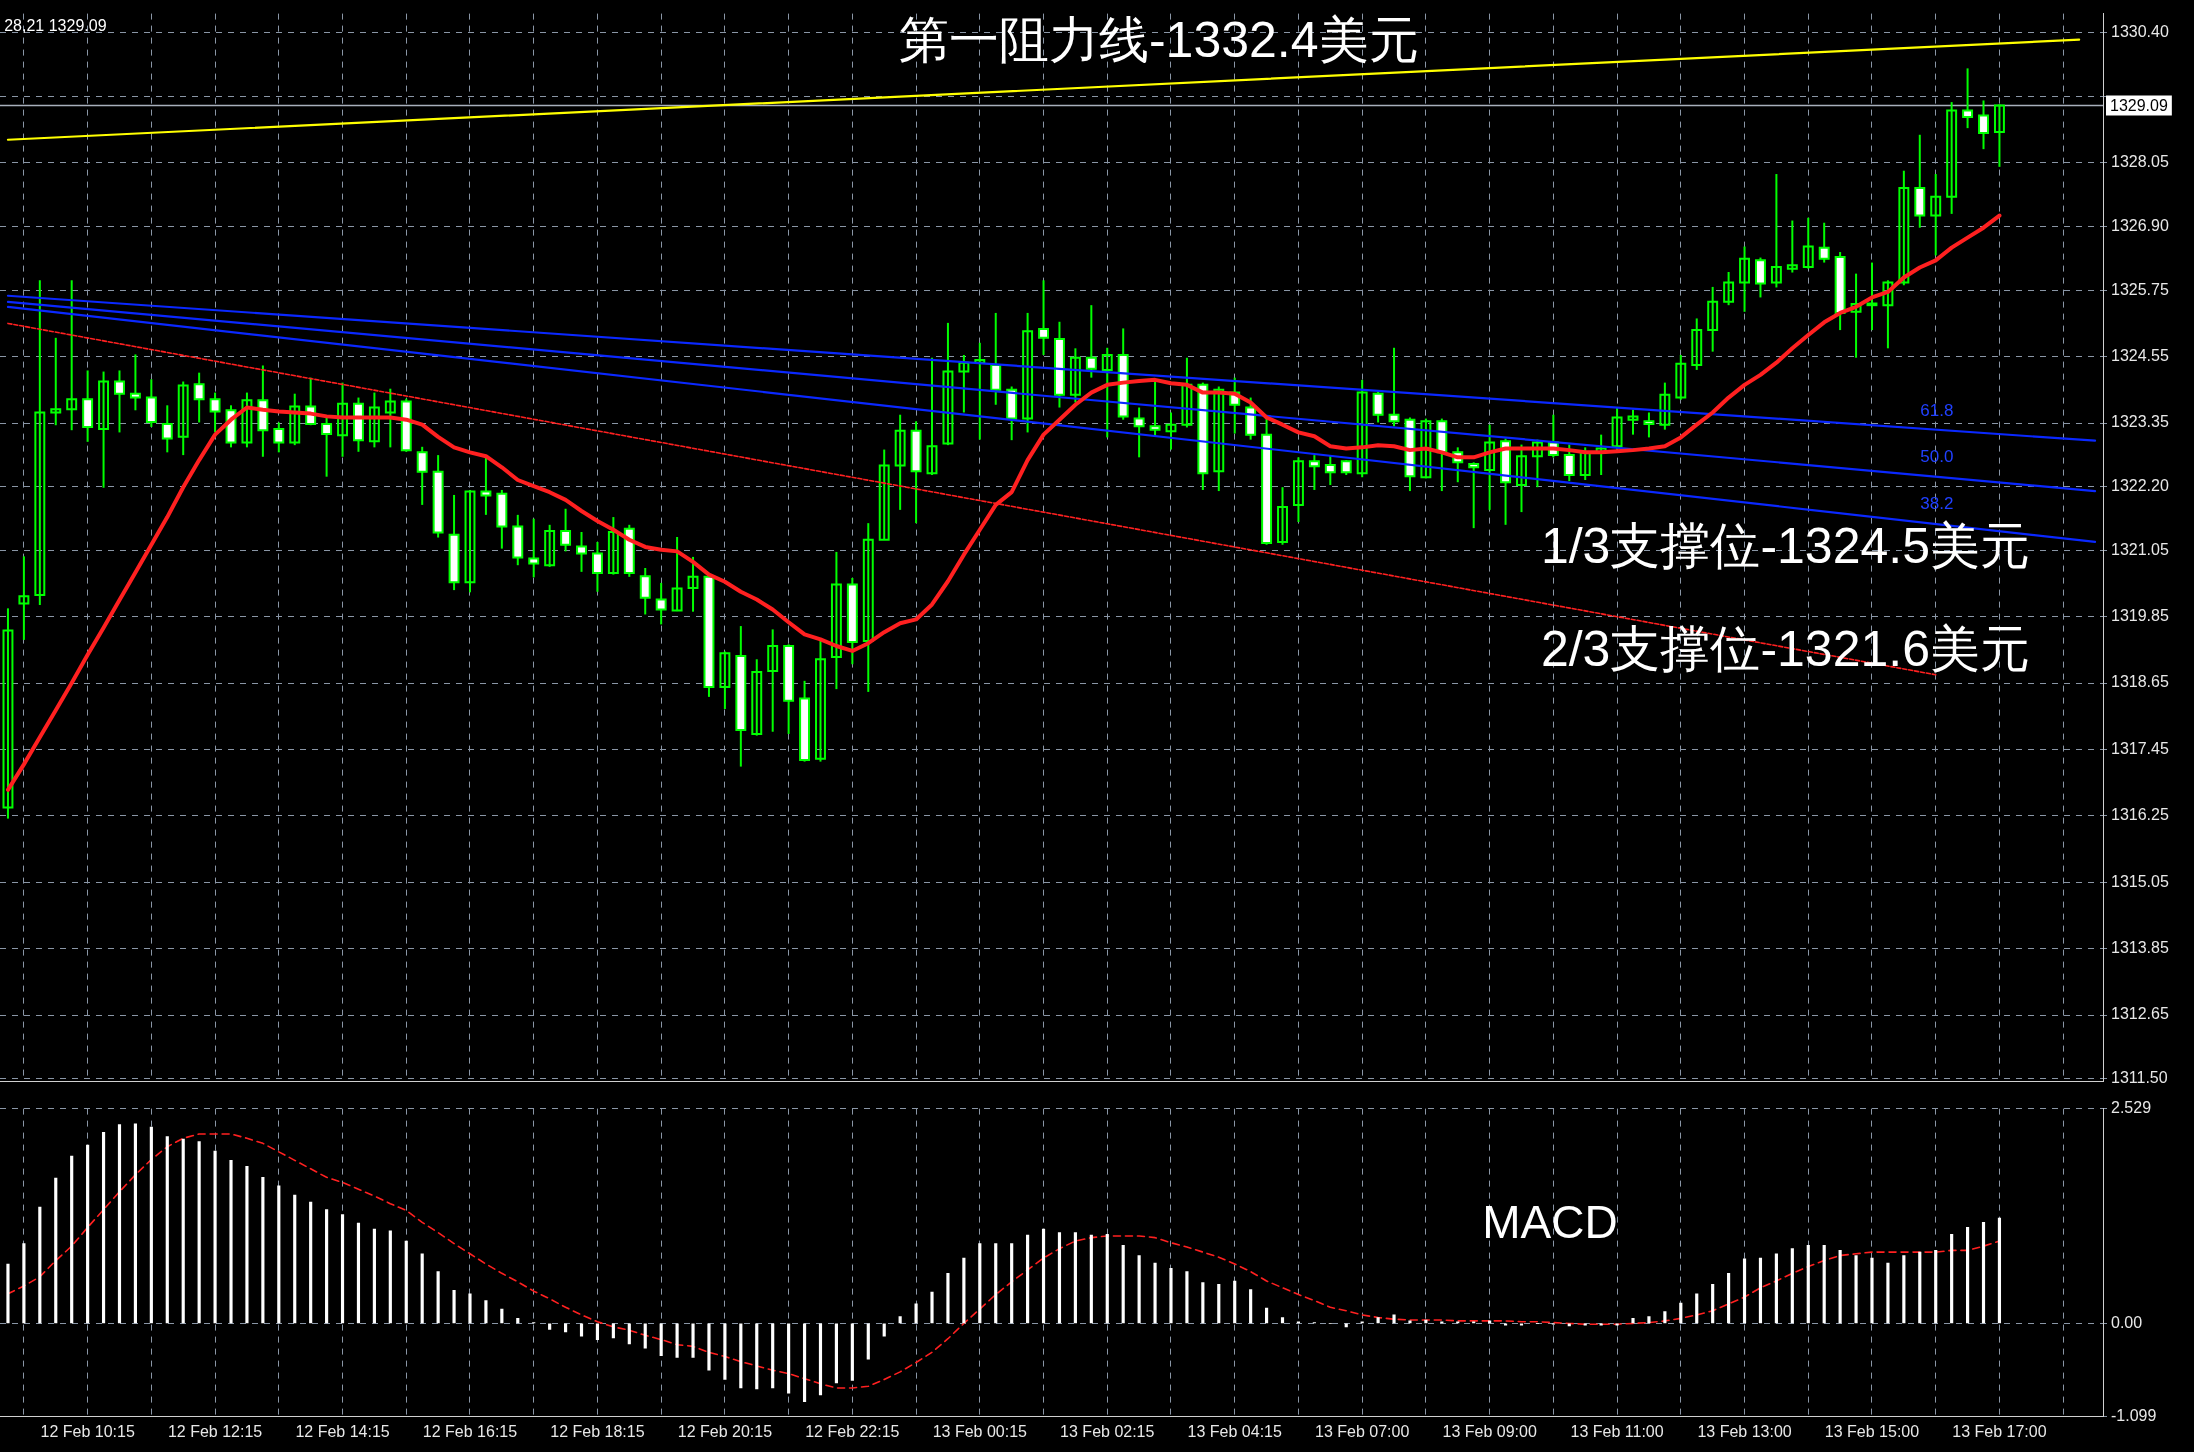 The image size is (2194, 1452). Describe the element at coordinates (2131, 1108) in the screenshot. I see `y-tick-label: 2.529` at that location.